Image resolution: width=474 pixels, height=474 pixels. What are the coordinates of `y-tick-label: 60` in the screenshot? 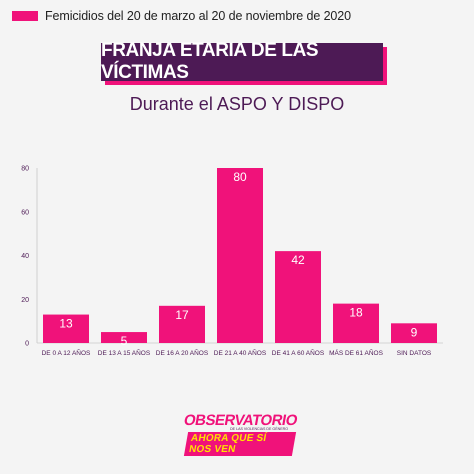 It's located at (25, 212).